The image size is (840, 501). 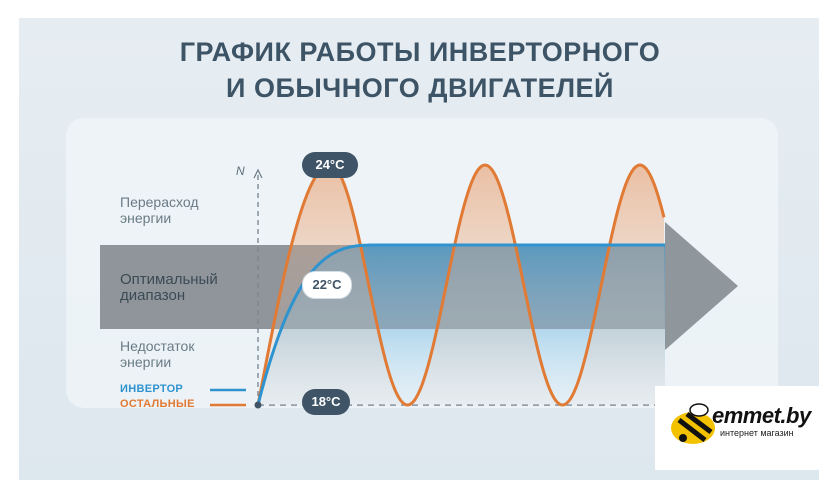 What do you see at coordinates (240, 171) in the screenshot?
I see `y-axis-label: N` at bounding box center [240, 171].